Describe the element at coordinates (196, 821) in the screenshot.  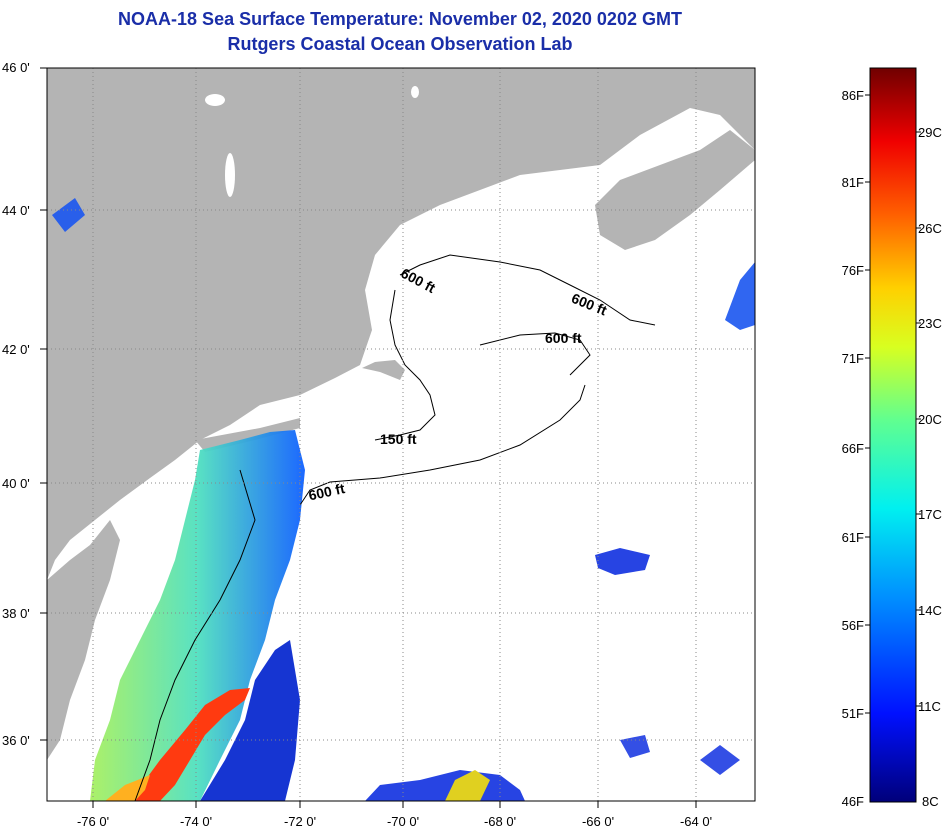
I see `lon-tick-label: -74 0'` at that location.